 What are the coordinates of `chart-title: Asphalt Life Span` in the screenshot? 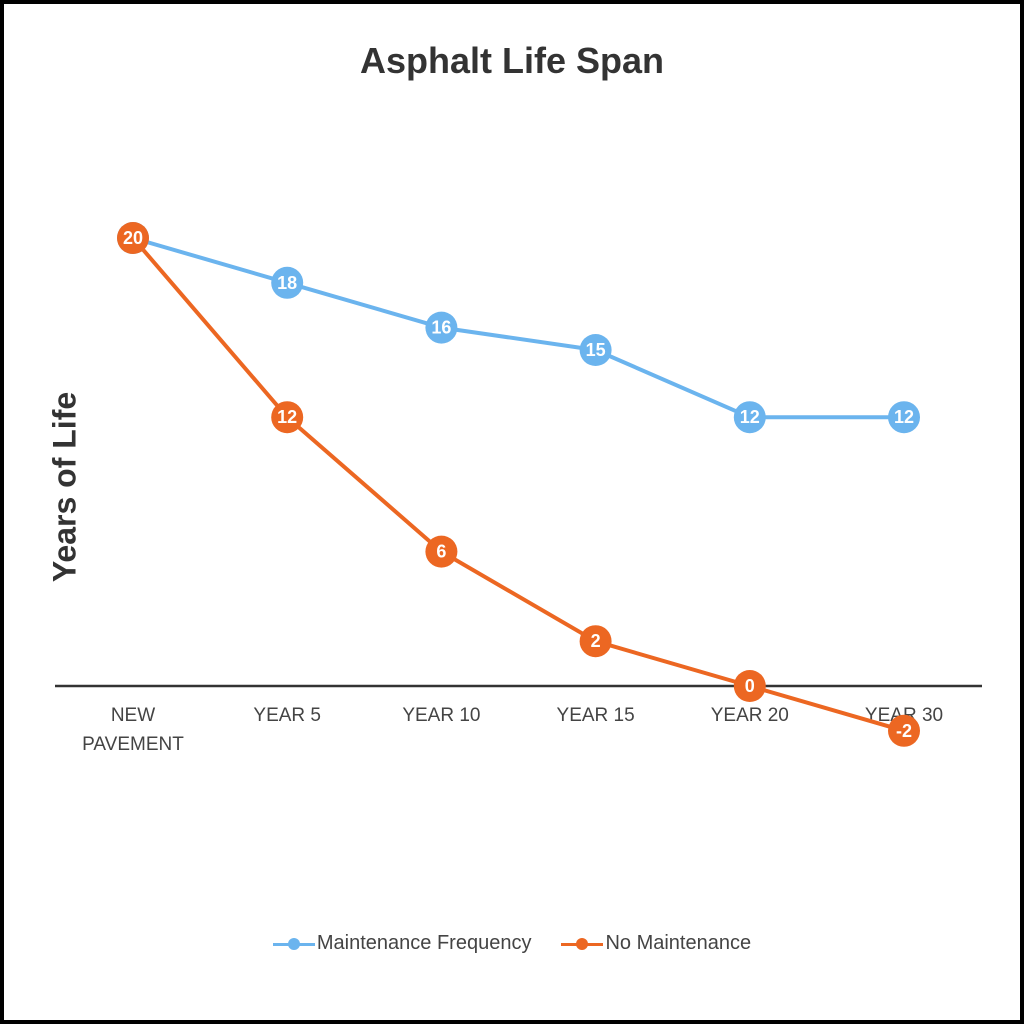 It's located at (512, 60).